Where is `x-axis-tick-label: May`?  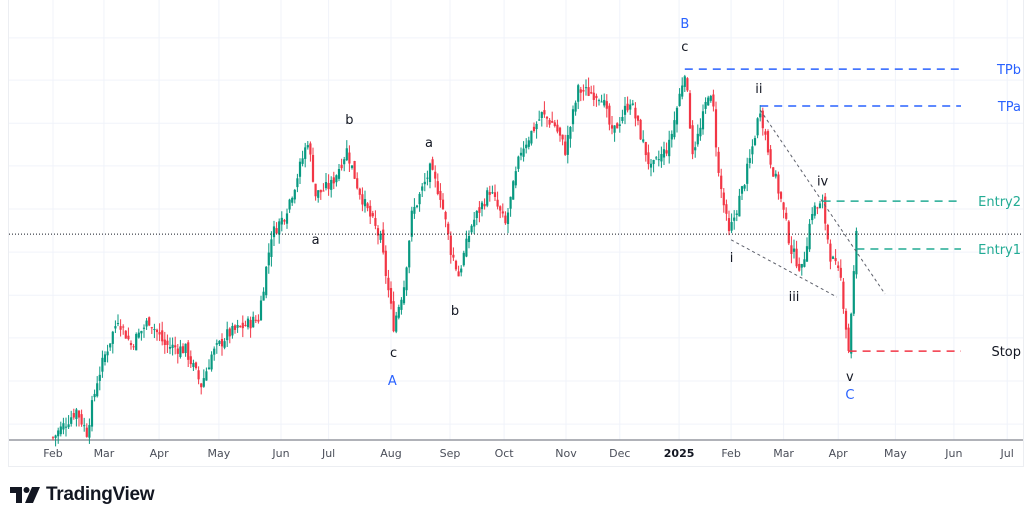 x-axis-tick-label: May is located at coordinates (895, 453).